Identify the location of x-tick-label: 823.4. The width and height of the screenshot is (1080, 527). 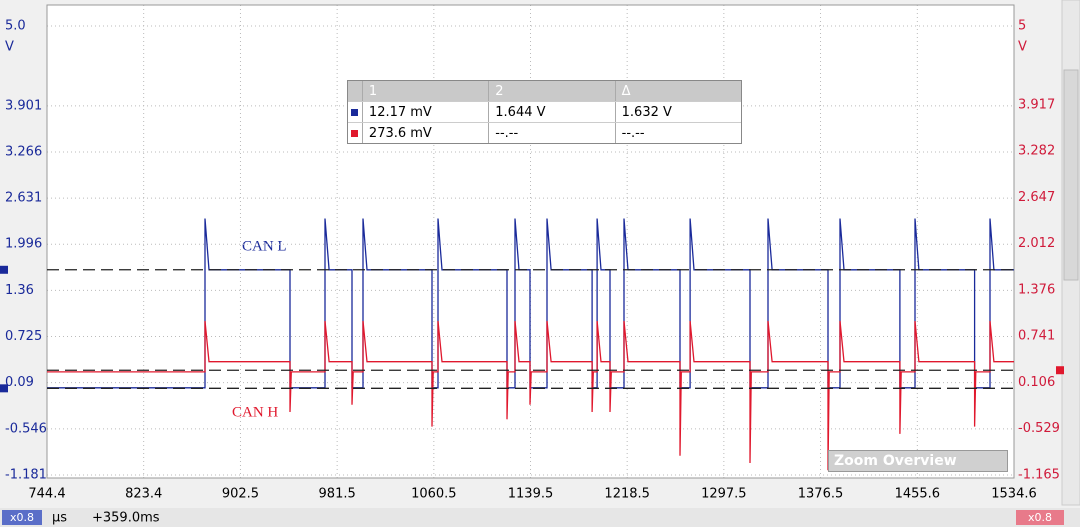
(143, 494).